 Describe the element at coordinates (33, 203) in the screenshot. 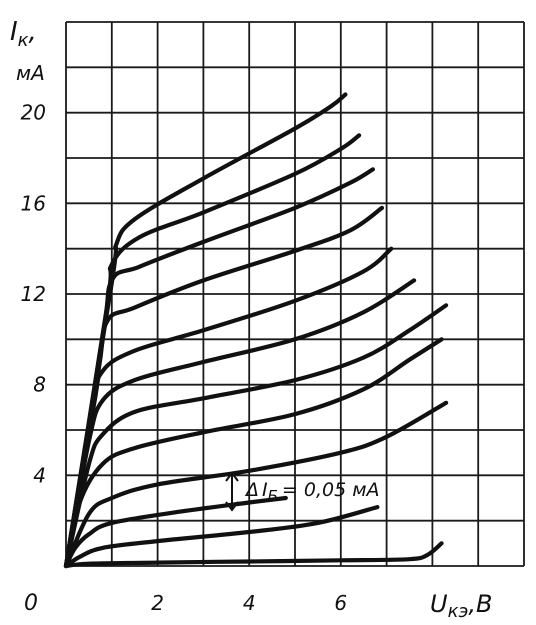

I see `y-tick-label: 16` at that location.